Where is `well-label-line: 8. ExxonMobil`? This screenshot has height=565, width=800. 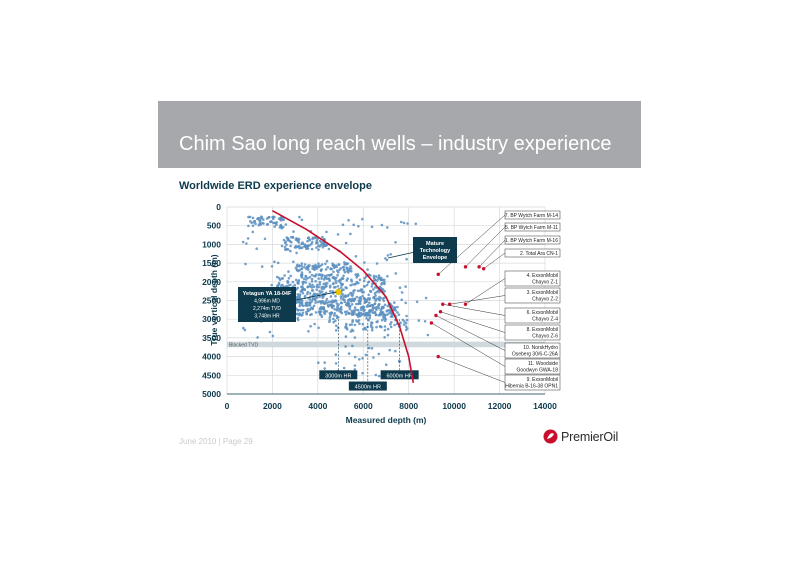 well-label-line: 8. ExxonMobil is located at coordinates (542, 330).